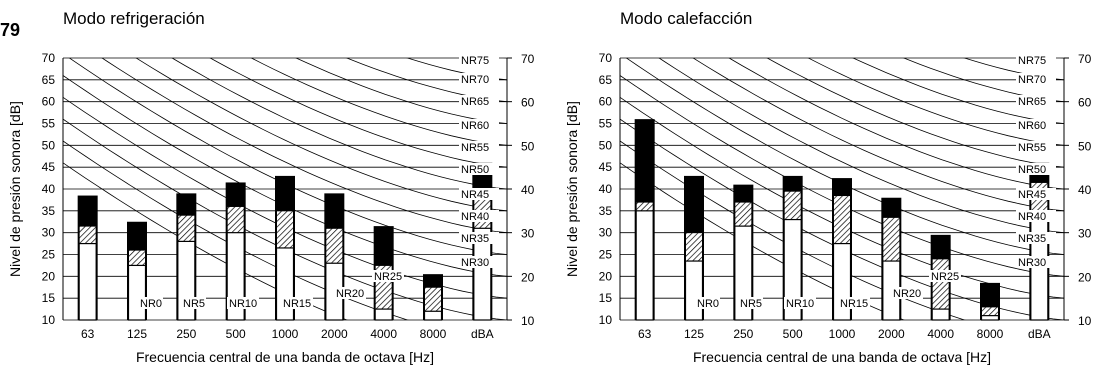  Describe the element at coordinates (793, 334) in the screenshot. I see `x-tick-label: 500` at that location.